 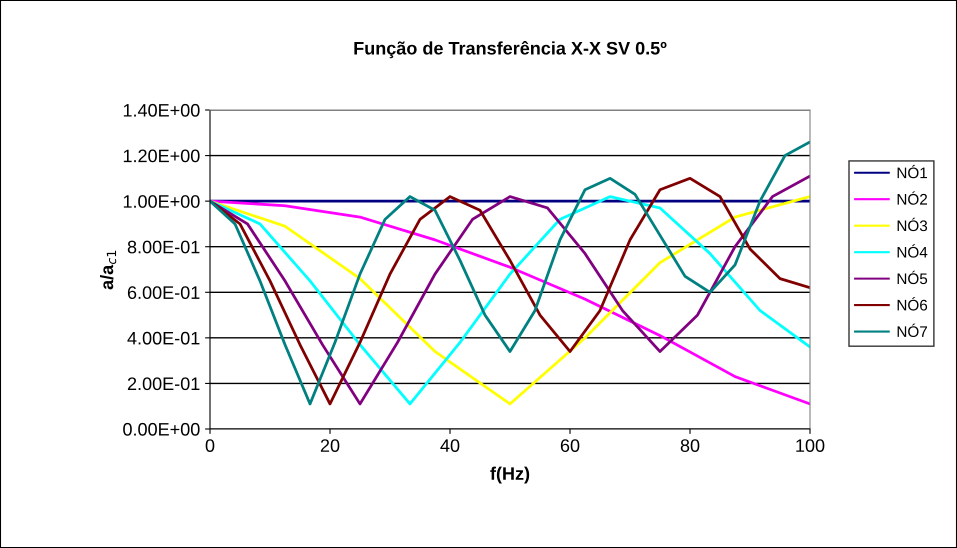 What do you see at coordinates (913, 331) in the screenshot?
I see `legend-label: NÓ7` at bounding box center [913, 331].